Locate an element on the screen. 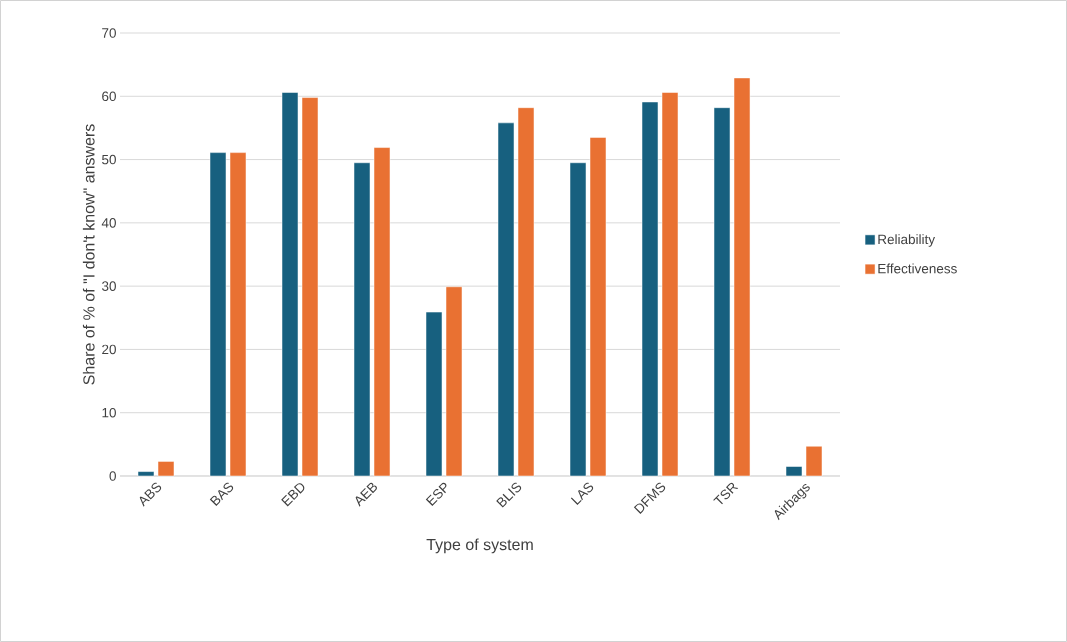 This screenshot has width=1067, height=642. y-tick-label: 50 is located at coordinates (109, 159).